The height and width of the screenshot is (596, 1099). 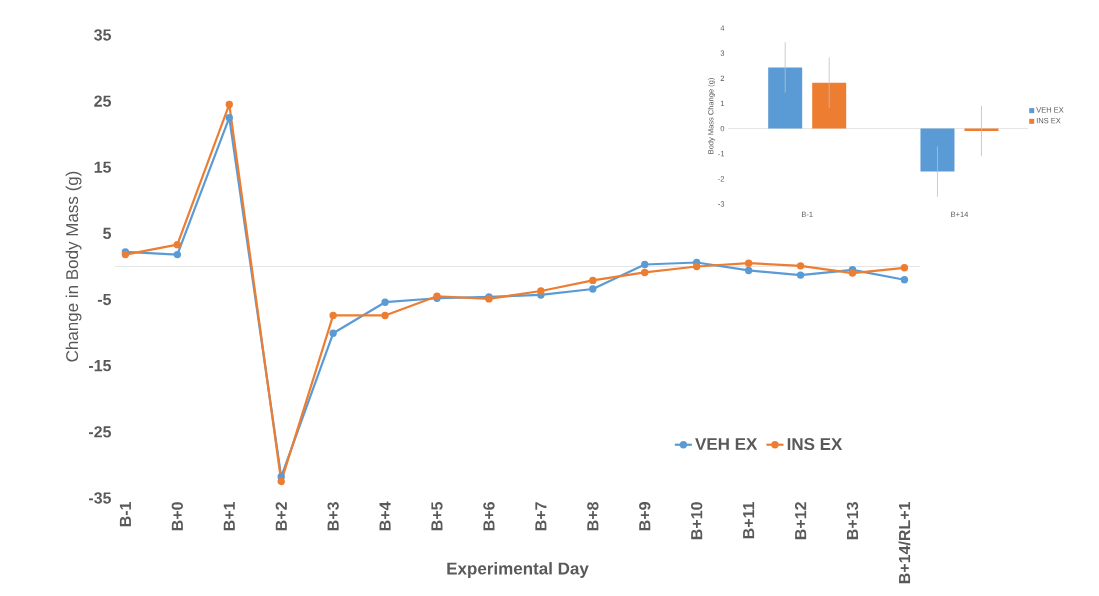 I want to click on x-tick-label: B+8, so click(x=593, y=516).